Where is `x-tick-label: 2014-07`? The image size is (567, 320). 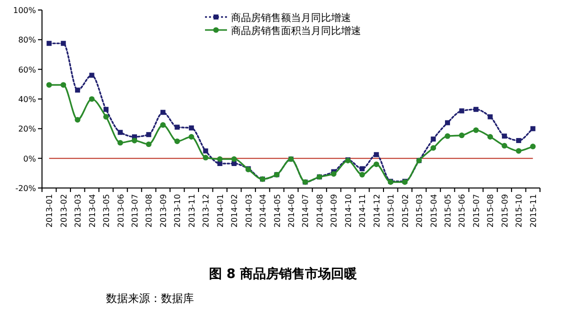 x-tick-label: 2014-07 is located at coordinates (305, 211).